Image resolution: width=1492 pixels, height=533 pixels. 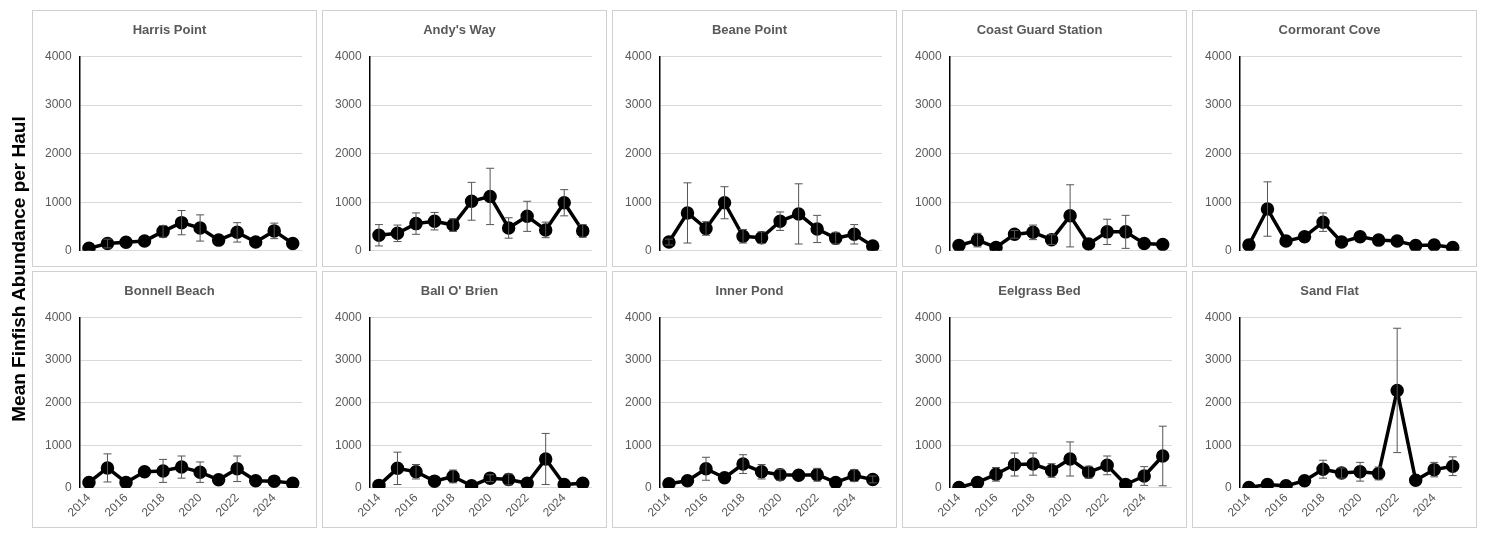 I want to click on chart-title: Andy's Way, so click(x=460, y=30).